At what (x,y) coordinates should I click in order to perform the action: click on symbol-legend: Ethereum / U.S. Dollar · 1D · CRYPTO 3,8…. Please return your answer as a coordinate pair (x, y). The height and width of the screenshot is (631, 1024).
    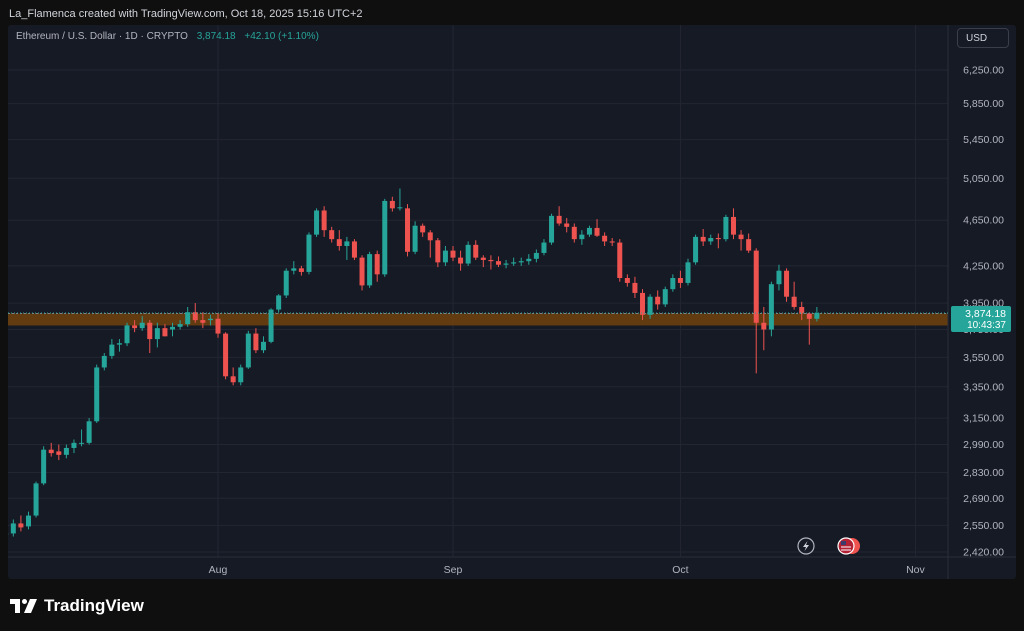
    Looking at the image, I should click on (167, 36).